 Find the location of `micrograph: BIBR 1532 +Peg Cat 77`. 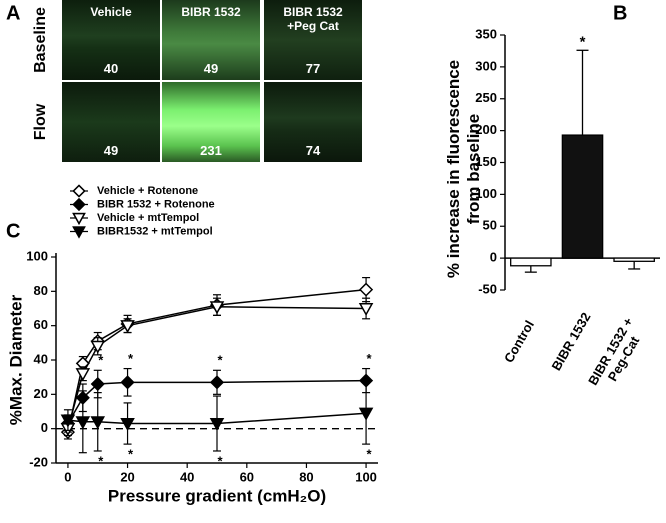

micrograph: BIBR 1532 +Peg Cat 77 is located at coordinates (313, 40).